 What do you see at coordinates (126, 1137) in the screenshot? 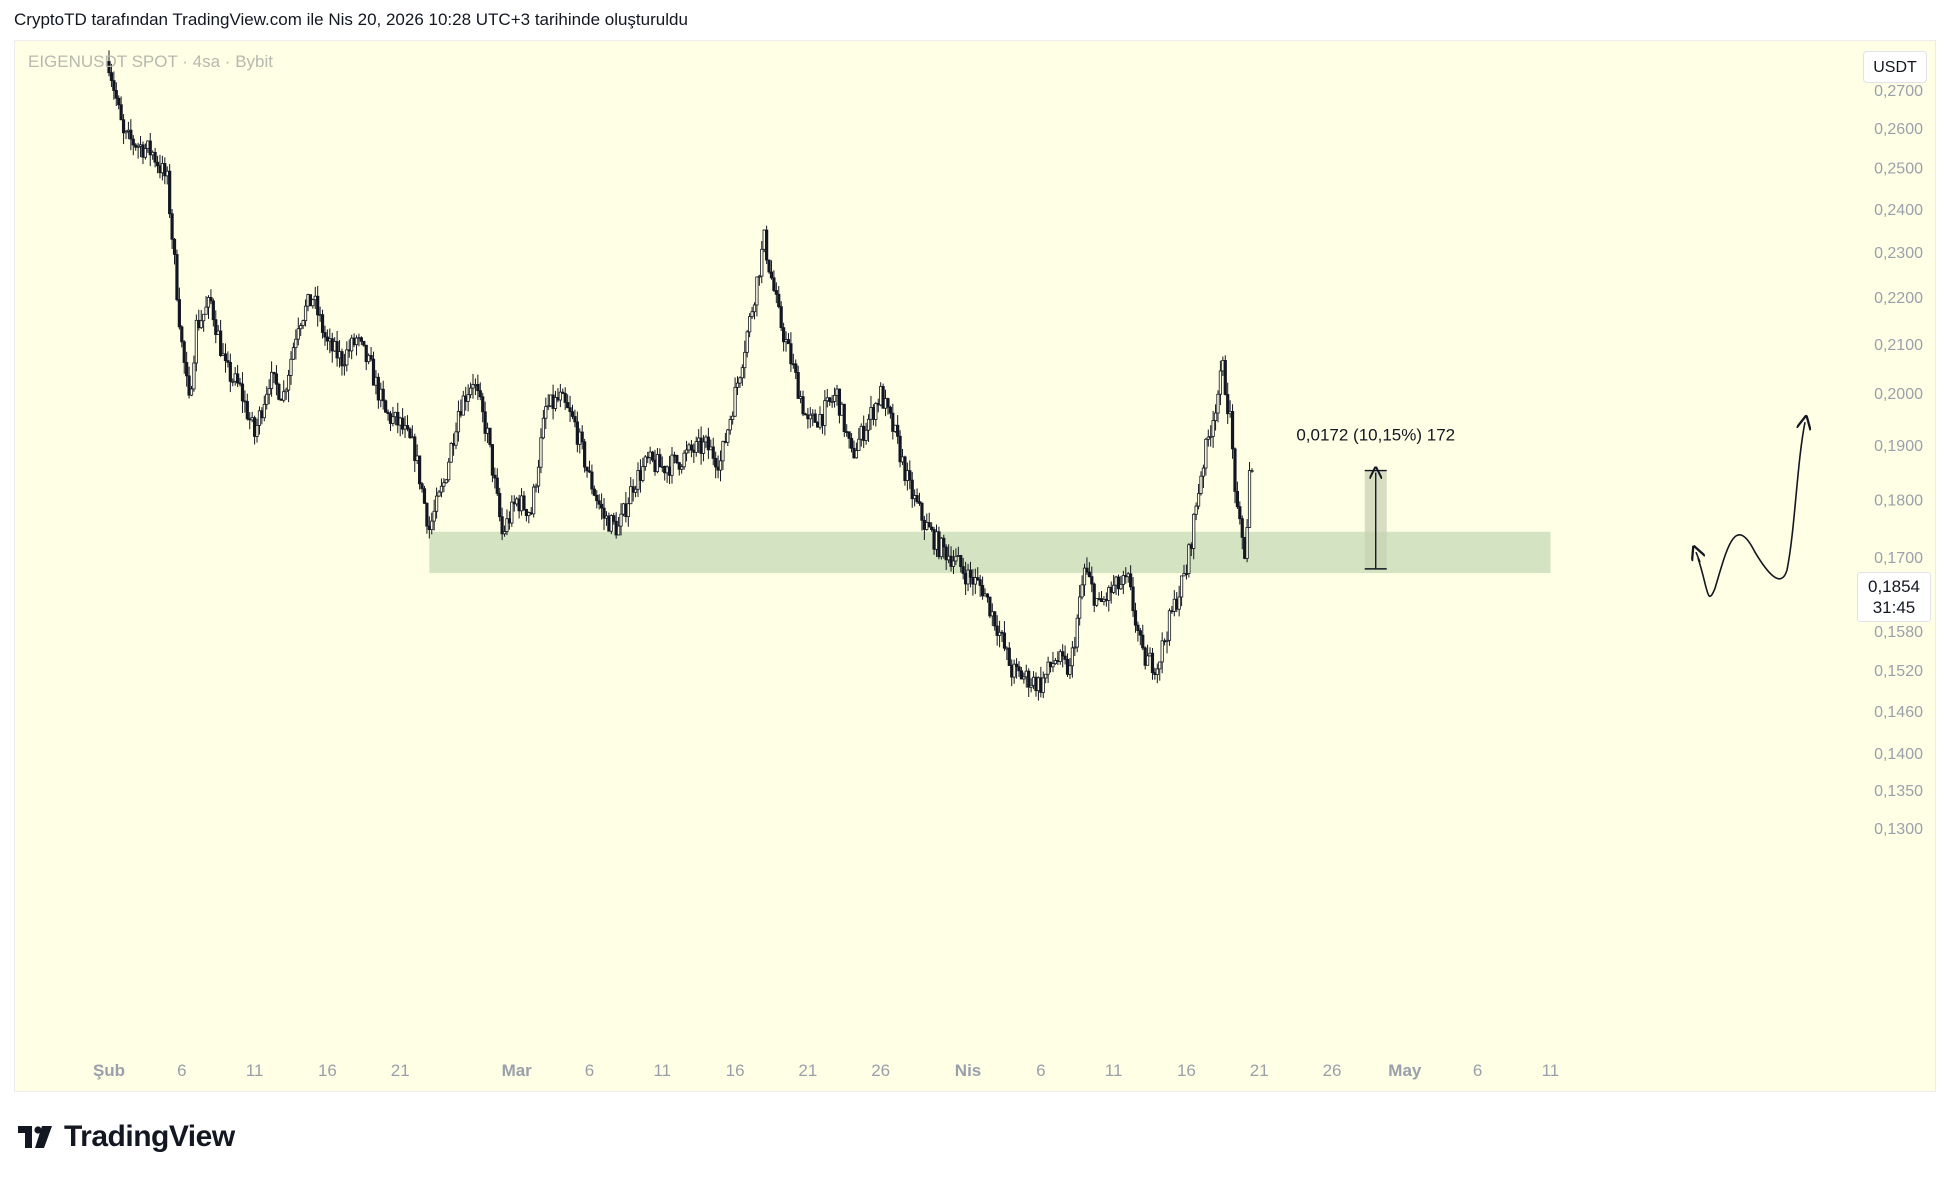
I see `tradingview-logo: TradingView` at bounding box center [126, 1137].